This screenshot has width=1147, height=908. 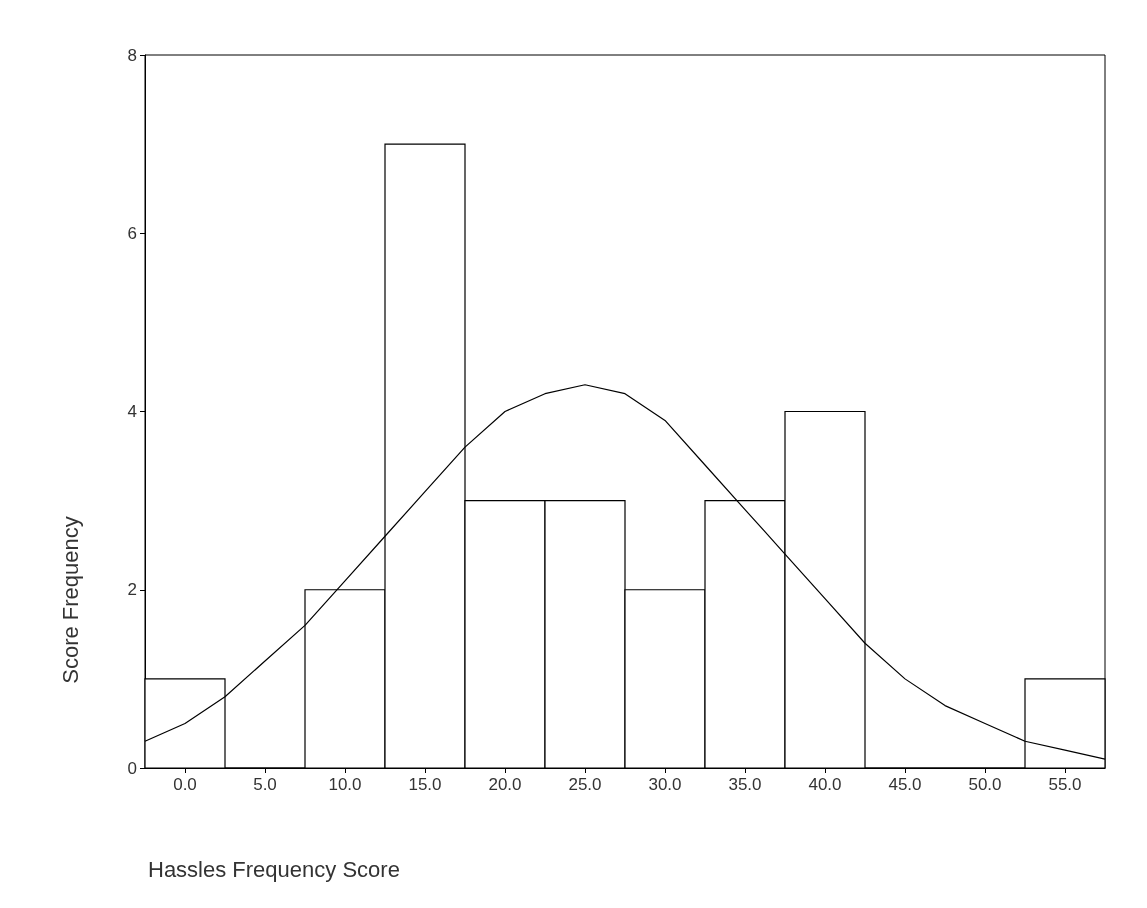 What do you see at coordinates (132, 768) in the screenshot?
I see `y-tick-label: 0` at bounding box center [132, 768].